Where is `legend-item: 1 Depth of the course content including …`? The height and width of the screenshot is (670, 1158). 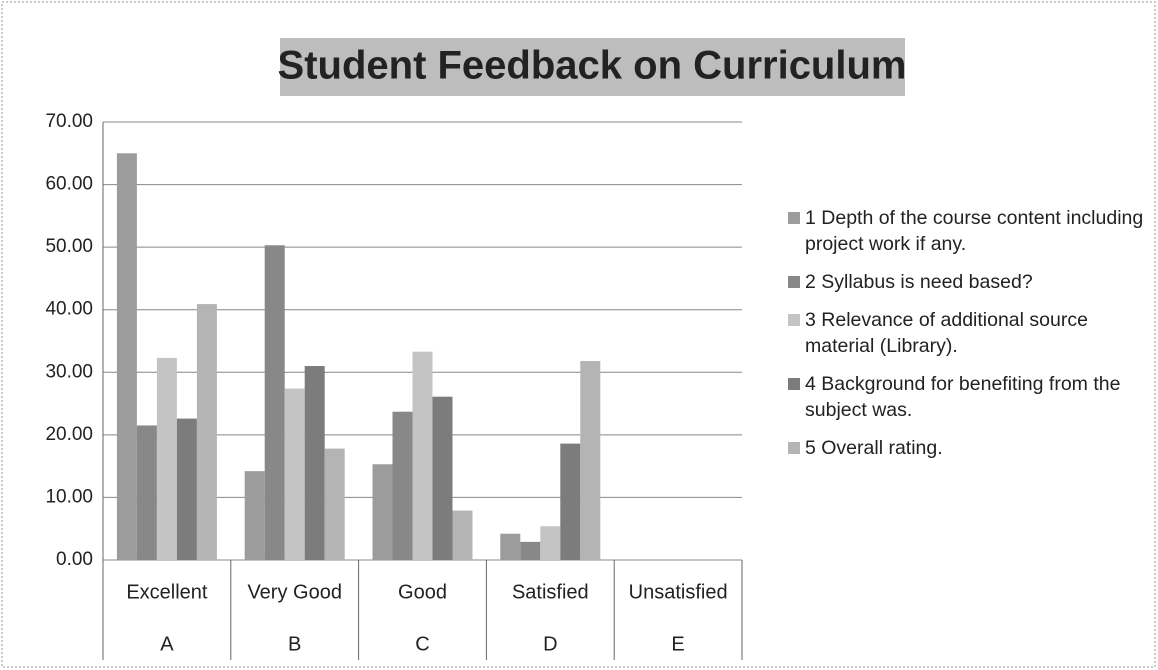
legend-item: 1 Depth of the course content including … is located at coordinates (960, 231).